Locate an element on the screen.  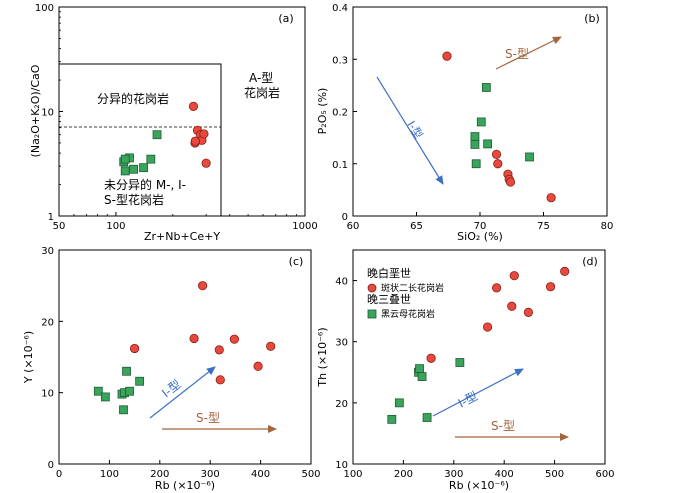
y-tick-label: 1 is located at coordinates (51, 217).